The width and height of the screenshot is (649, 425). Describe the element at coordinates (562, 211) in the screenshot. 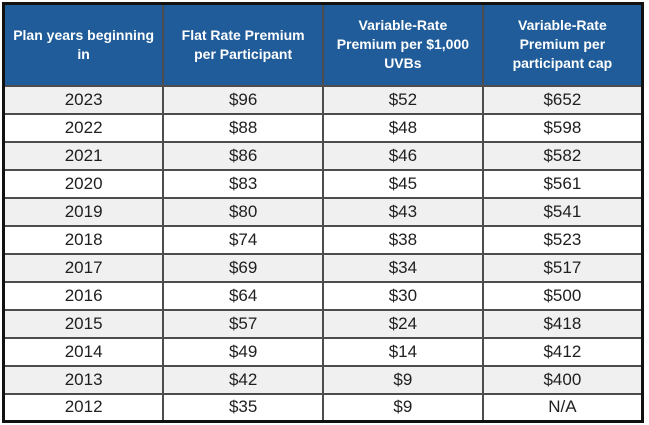

I see `table-cell: $541` at that location.